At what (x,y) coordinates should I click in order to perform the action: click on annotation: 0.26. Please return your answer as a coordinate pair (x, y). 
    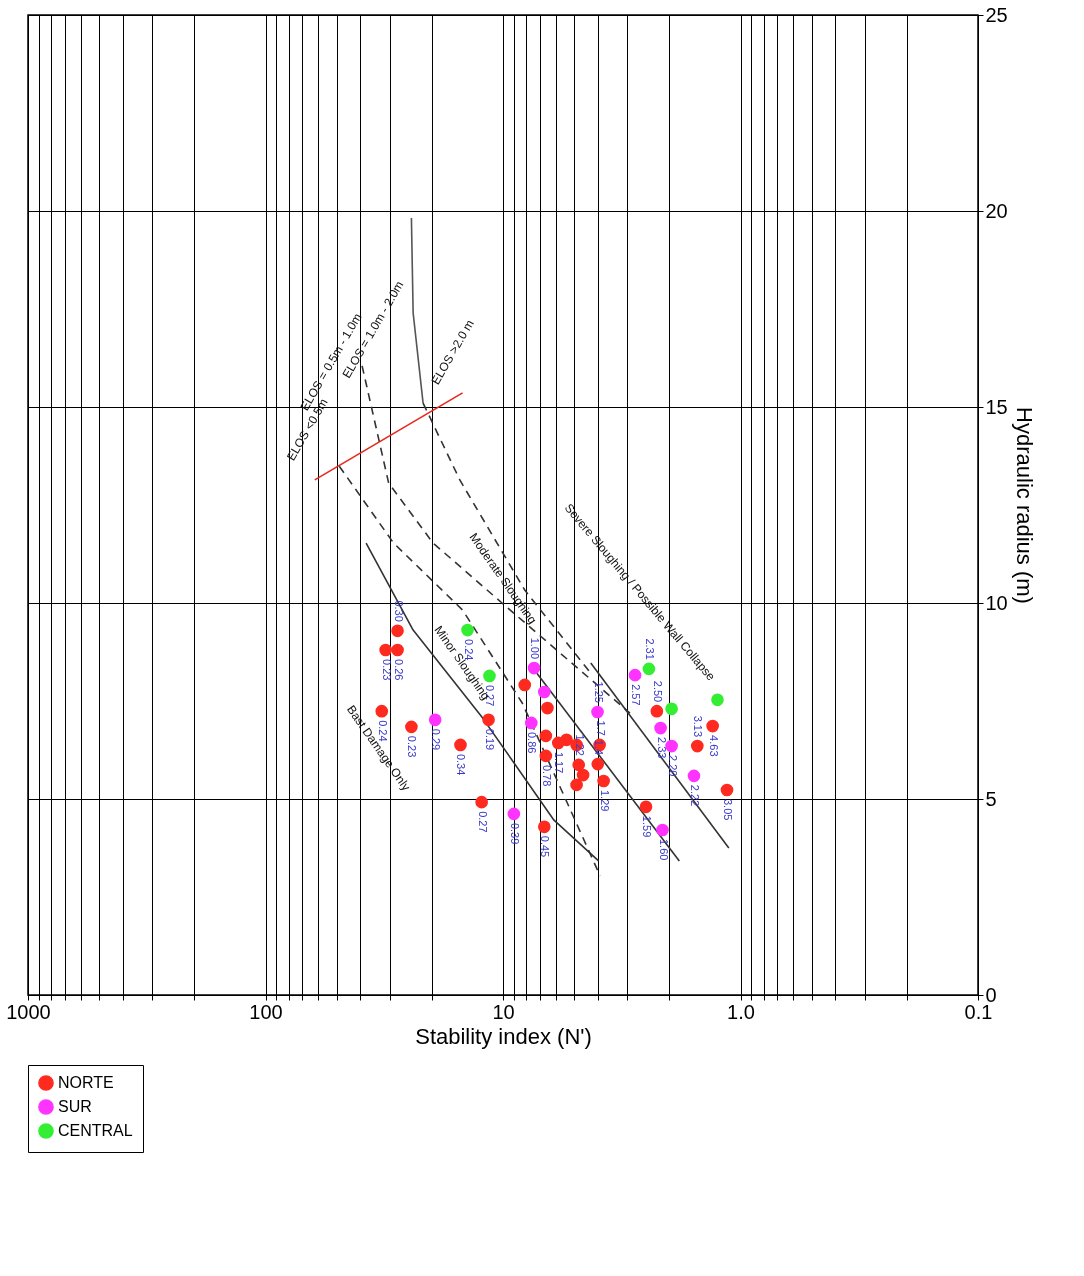
    Looking at the image, I should click on (398, 670).